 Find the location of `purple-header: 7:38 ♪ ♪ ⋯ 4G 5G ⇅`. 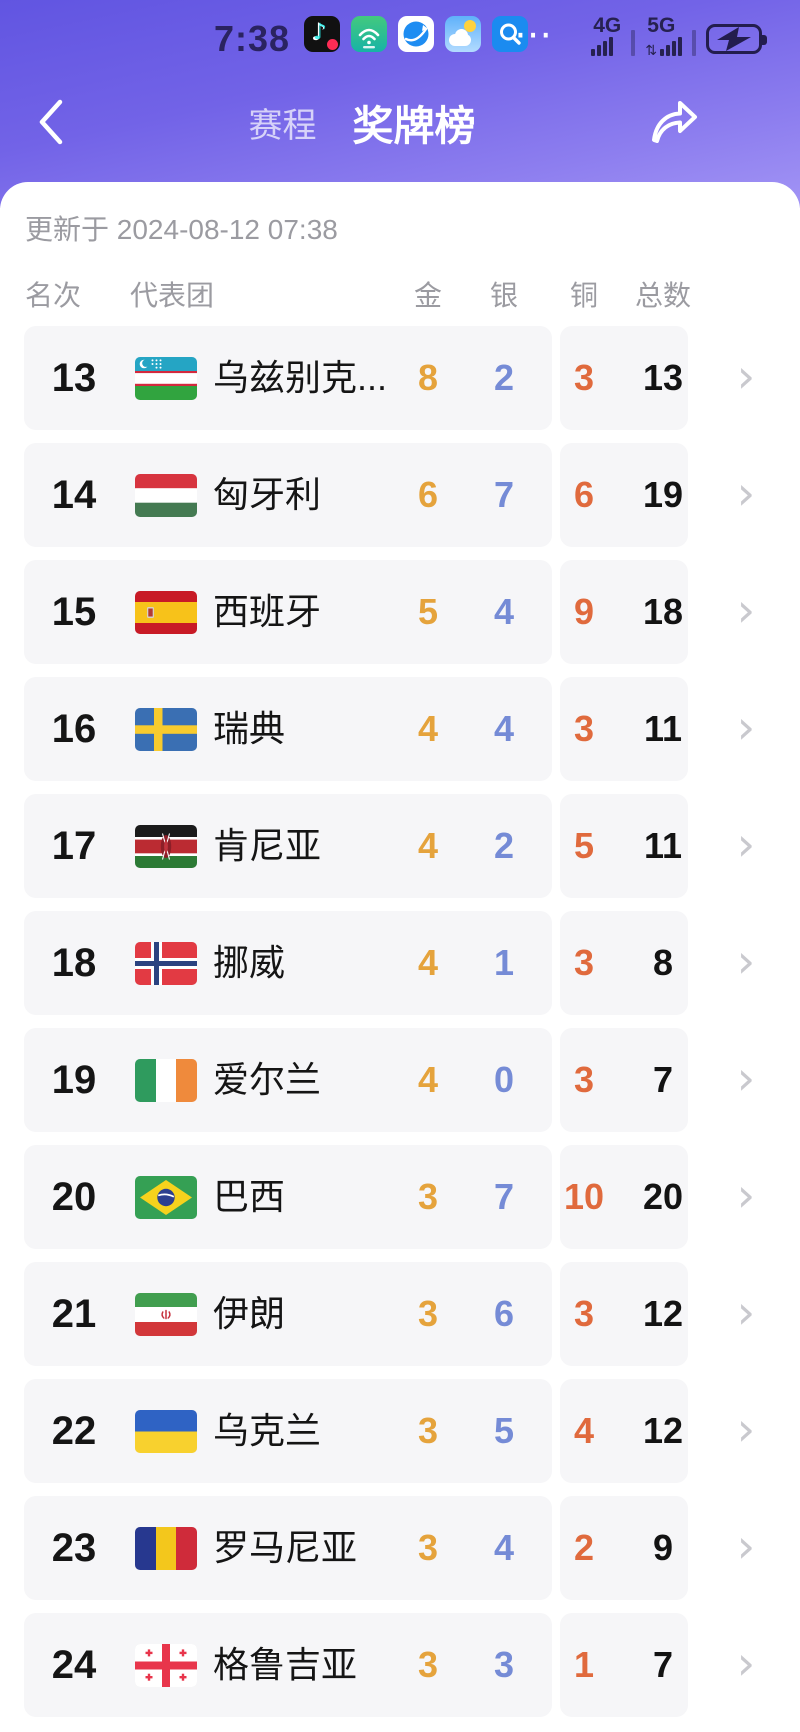

purple-header: 7:38 ♪ ♪ ⋯ 4G 5G ⇅ is located at coordinates (400, 104).